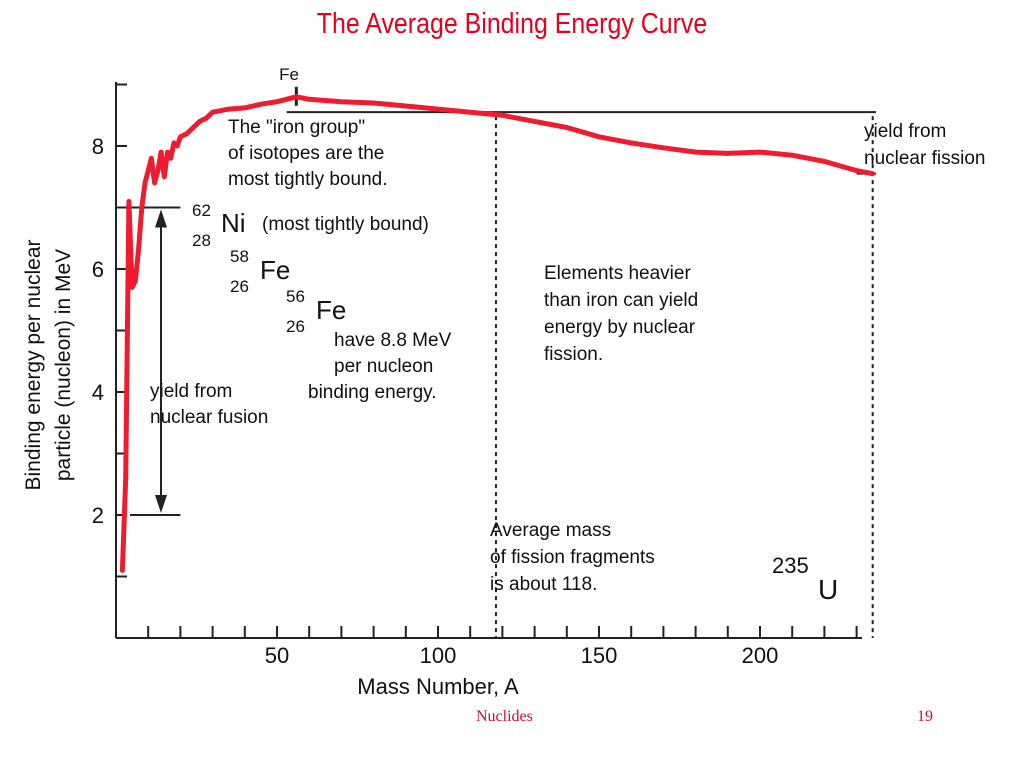 The width and height of the screenshot is (1024, 768). I want to click on y-tick-label: 8, so click(98, 146).